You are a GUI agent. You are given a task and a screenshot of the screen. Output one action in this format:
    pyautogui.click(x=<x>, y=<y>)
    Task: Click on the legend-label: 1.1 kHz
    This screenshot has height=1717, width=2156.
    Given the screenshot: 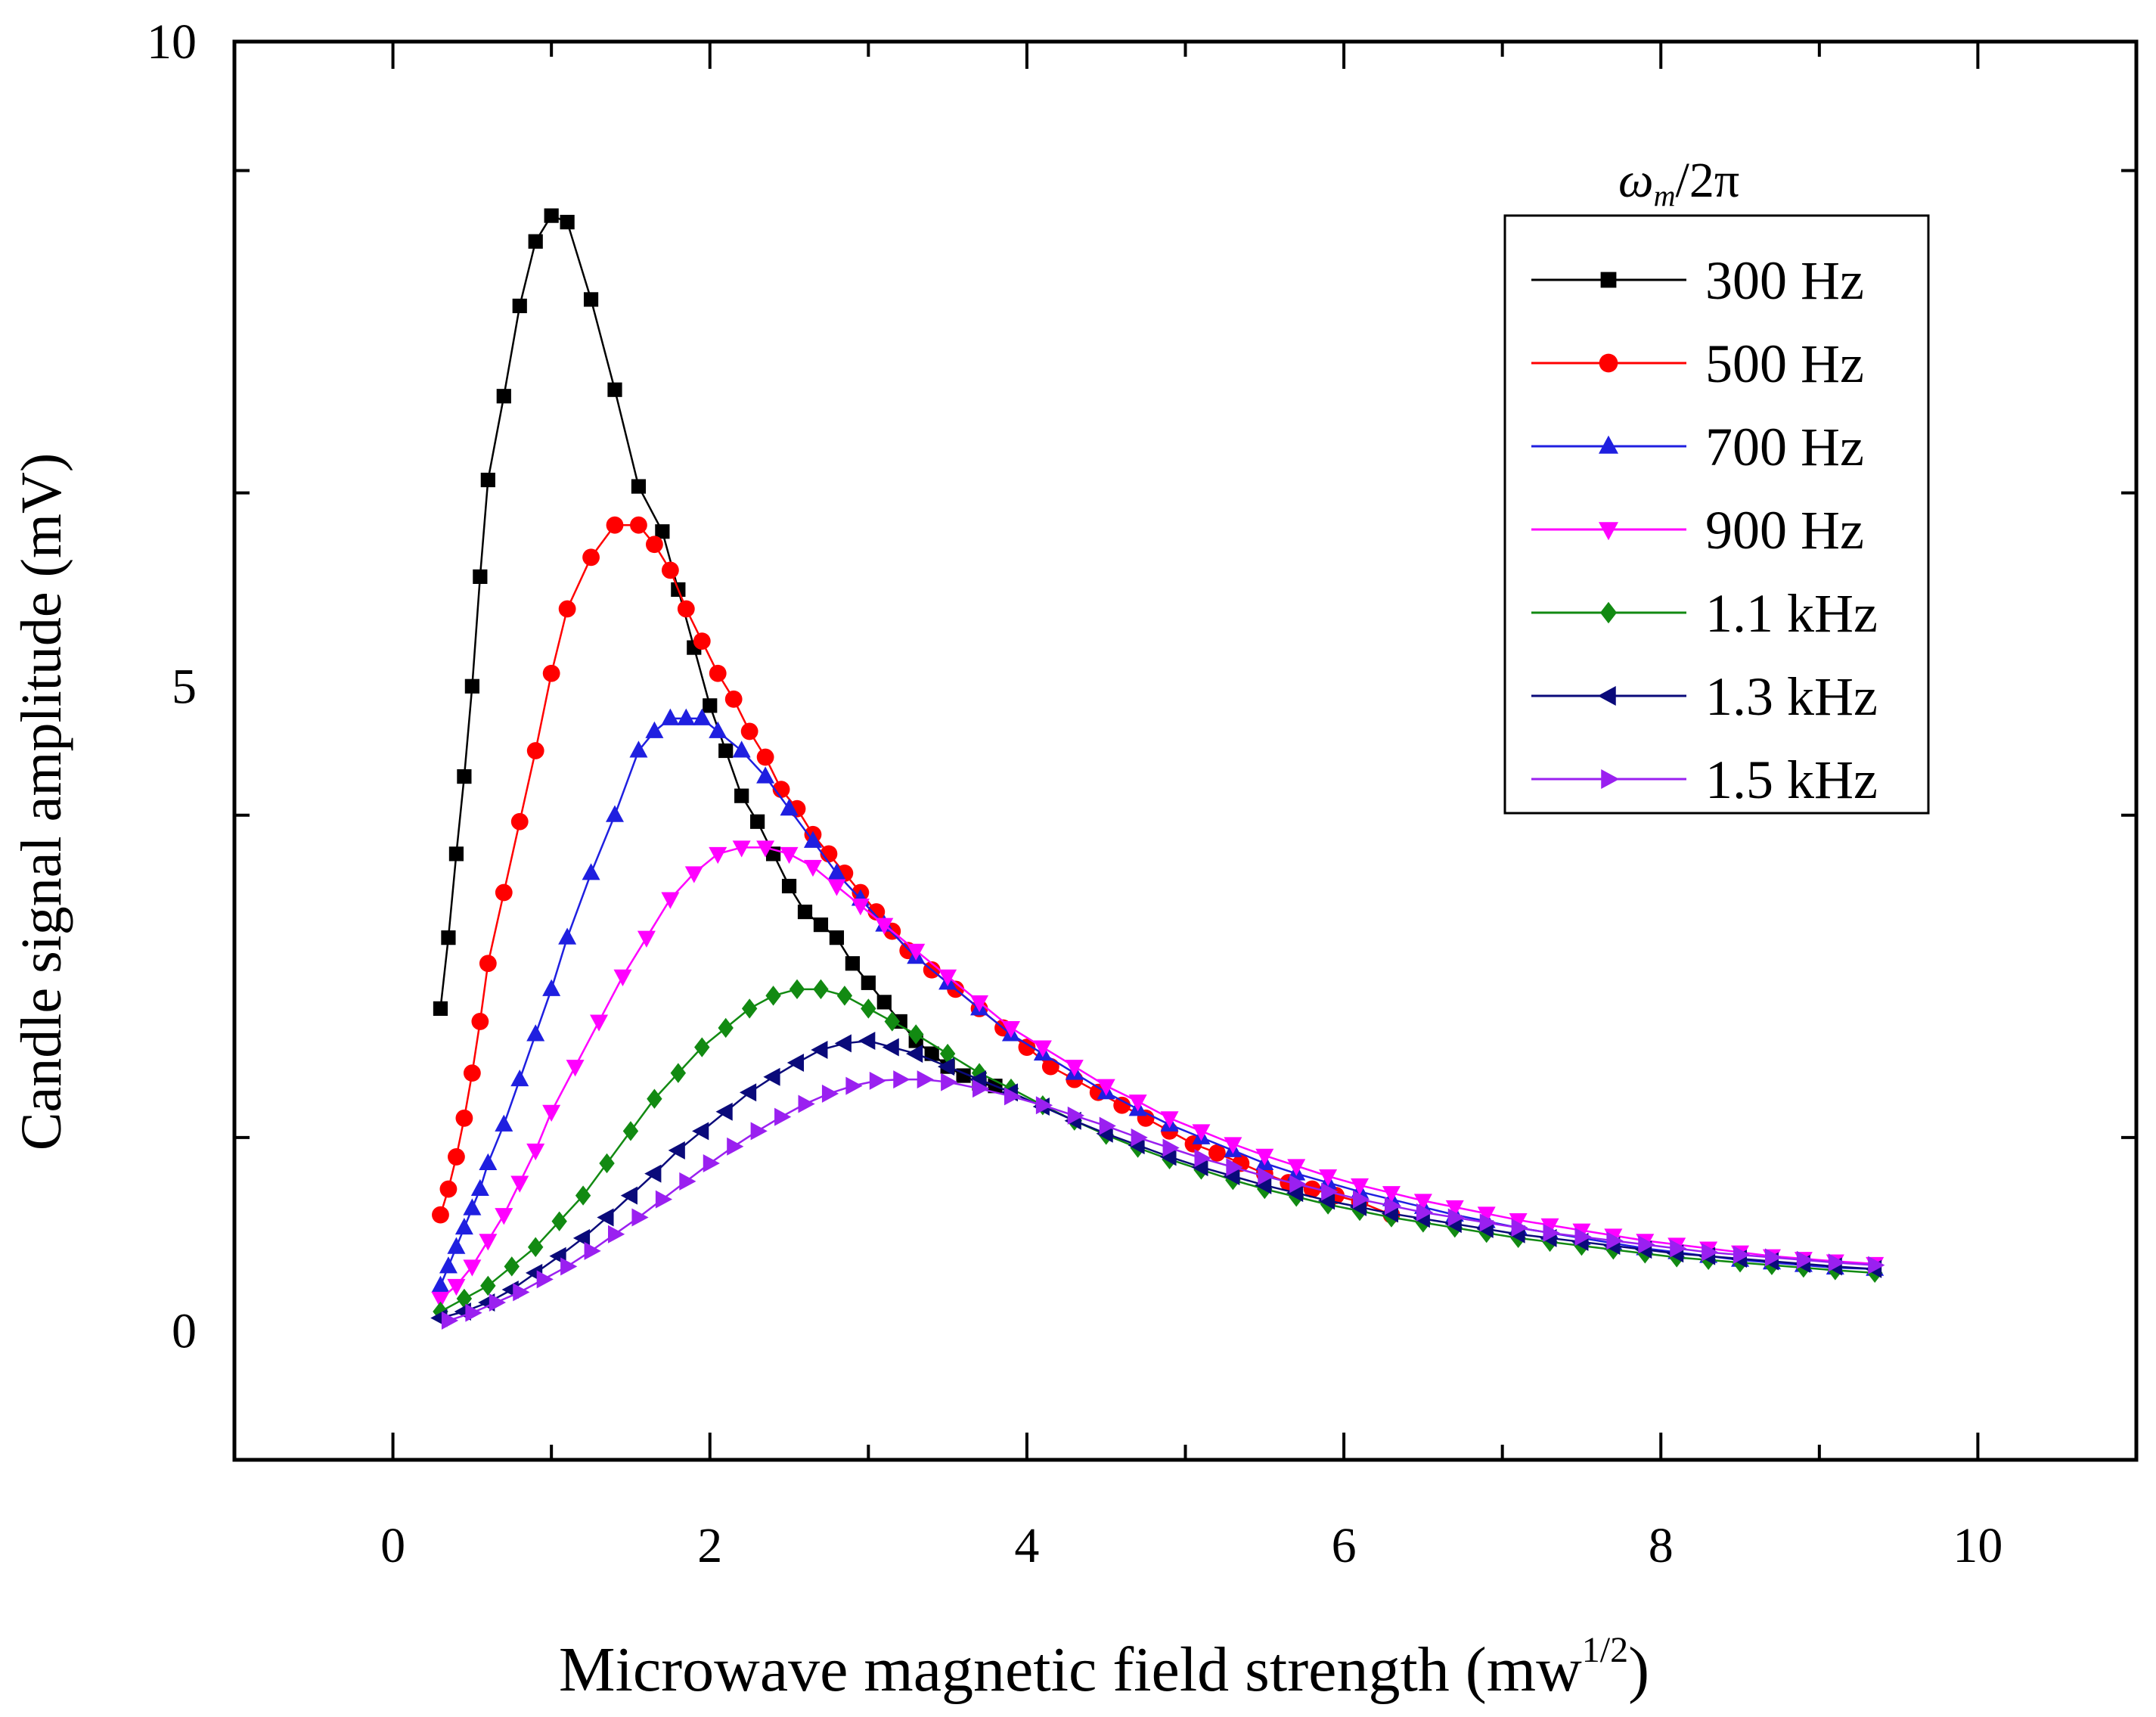 What is the action you would take?
    pyautogui.click(x=1791, y=613)
    